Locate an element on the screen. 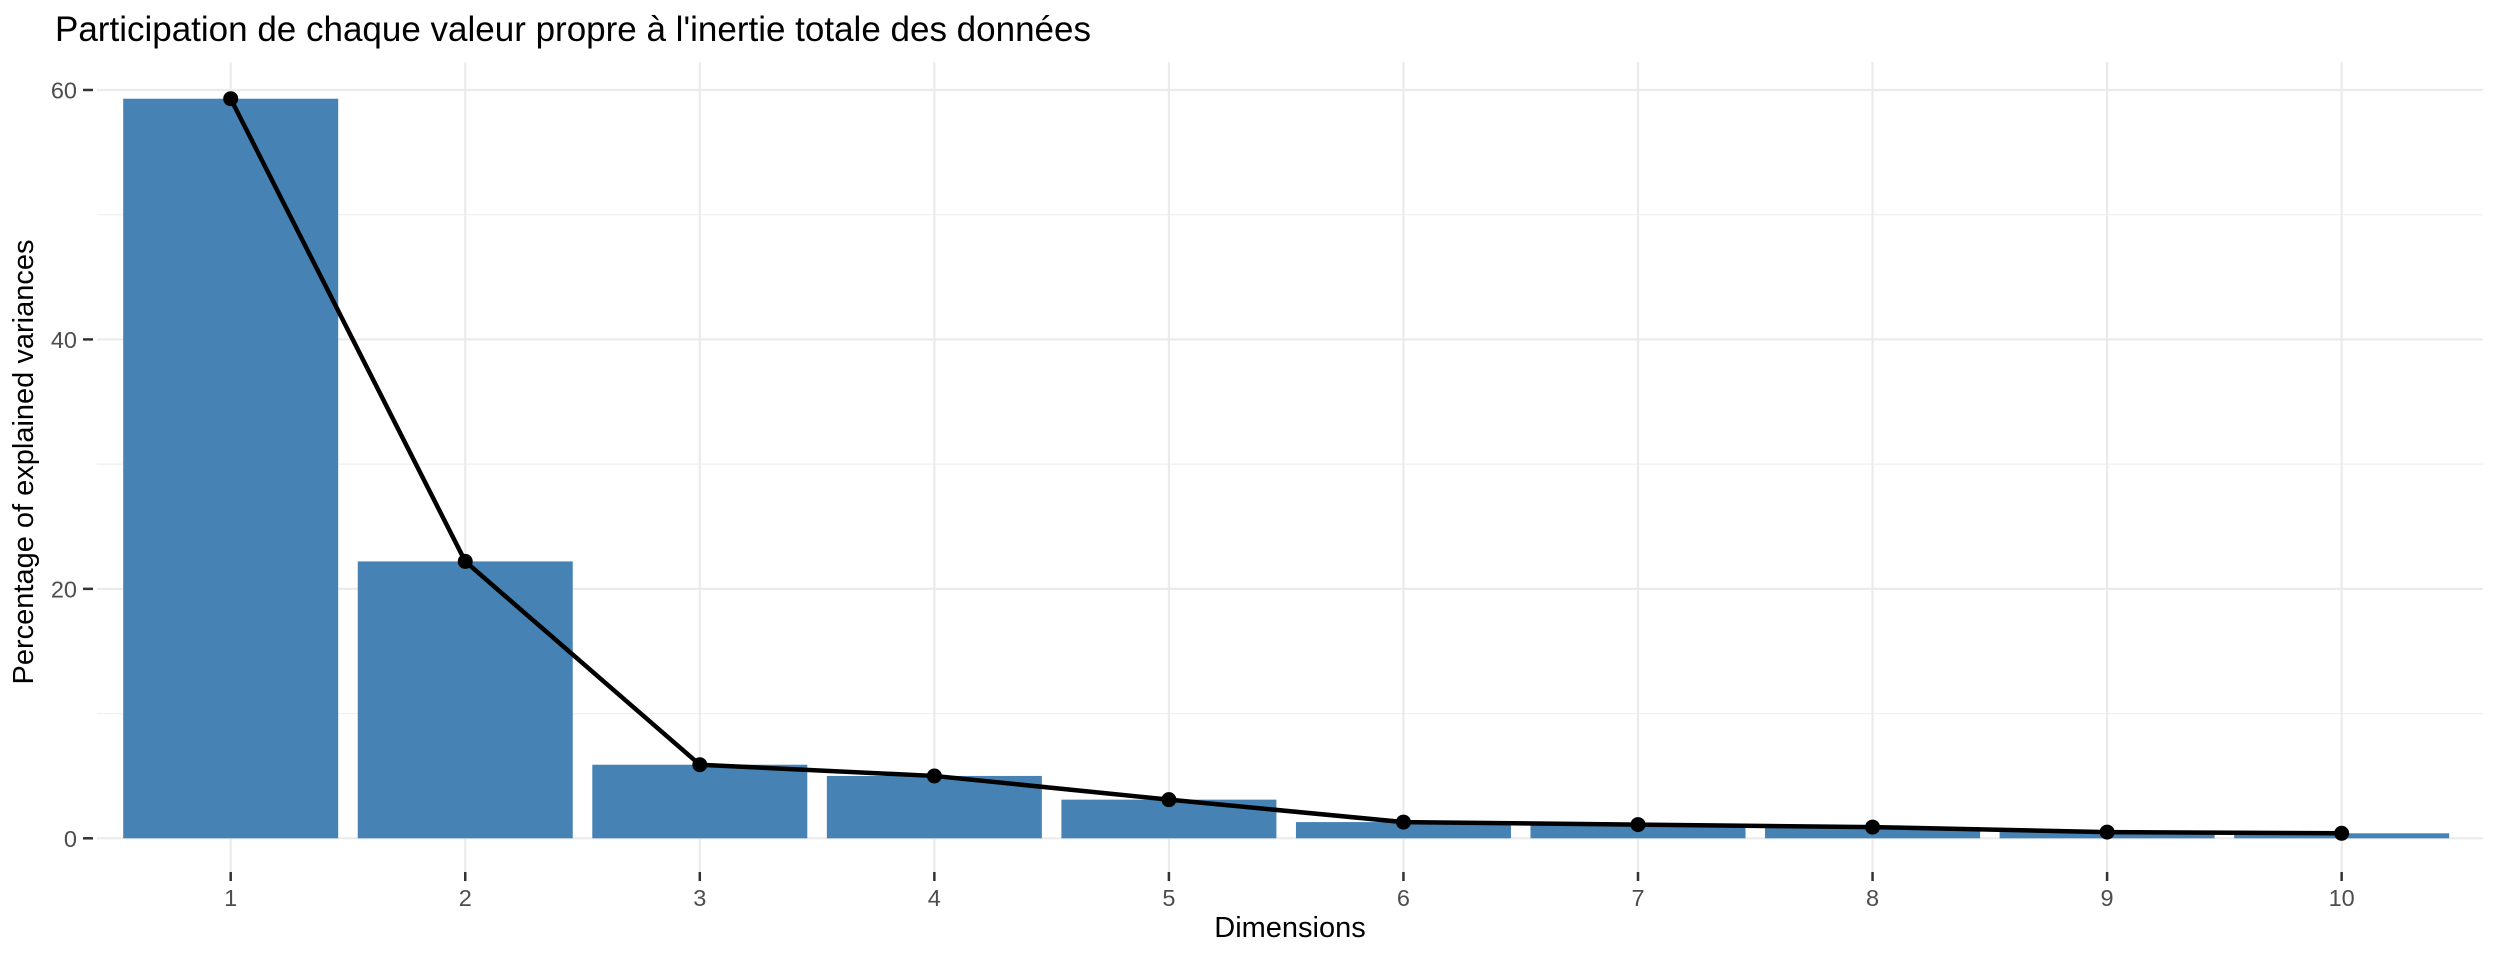 The width and height of the screenshot is (2496, 960). y-tick-label-20: 20 is located at coordinates (64, 589).